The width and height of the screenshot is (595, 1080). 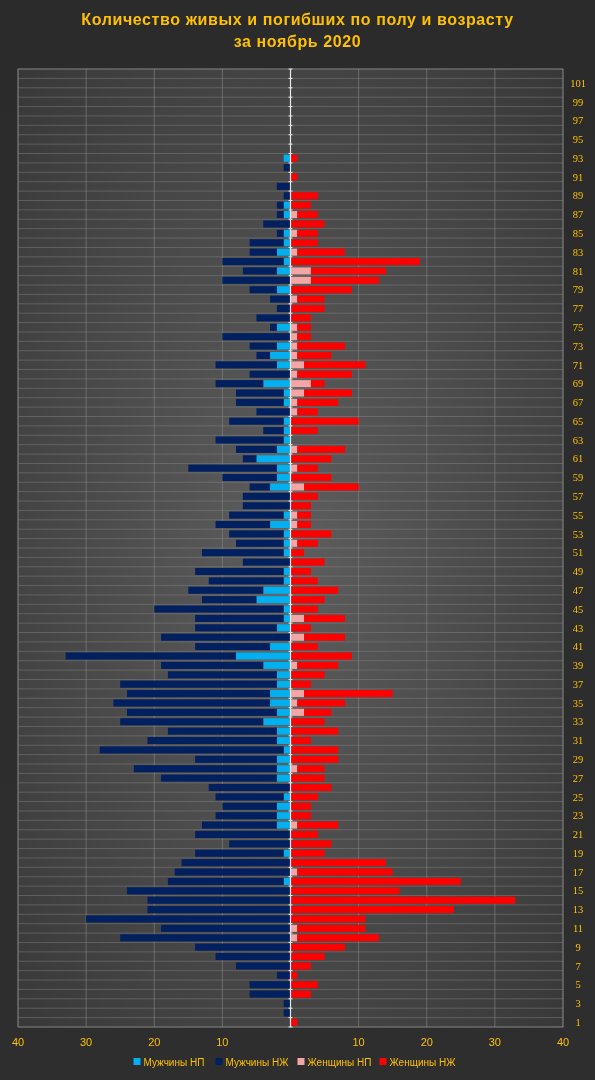 I want to click on y-tick-label: 31, so click(x=578, y=741).